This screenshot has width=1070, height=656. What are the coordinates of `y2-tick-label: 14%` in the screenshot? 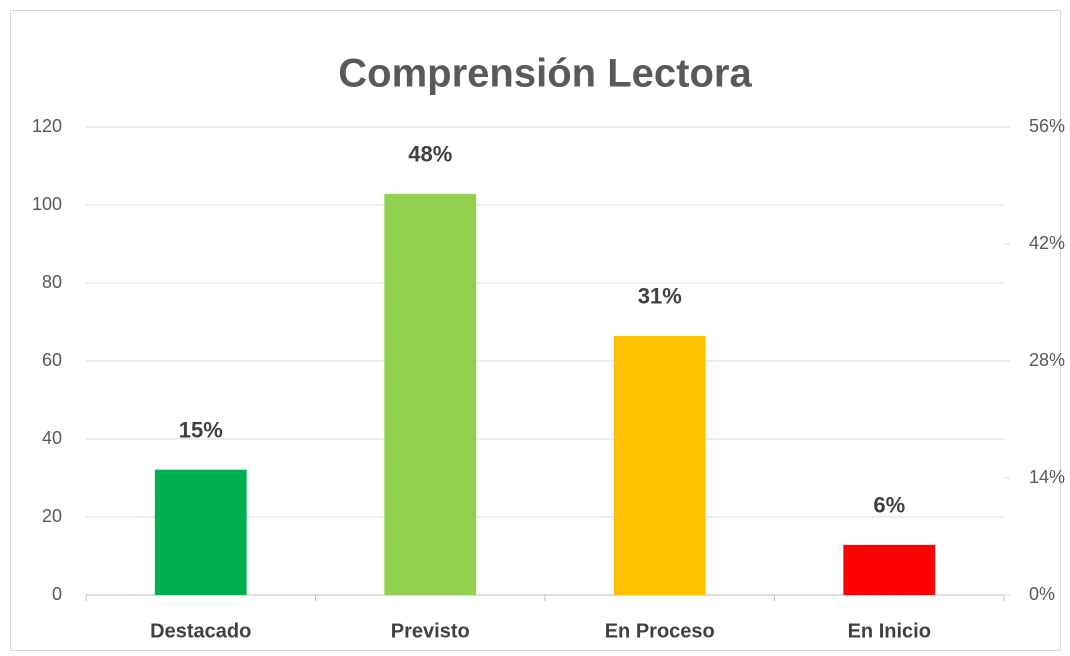 It's located at (1047, 477).